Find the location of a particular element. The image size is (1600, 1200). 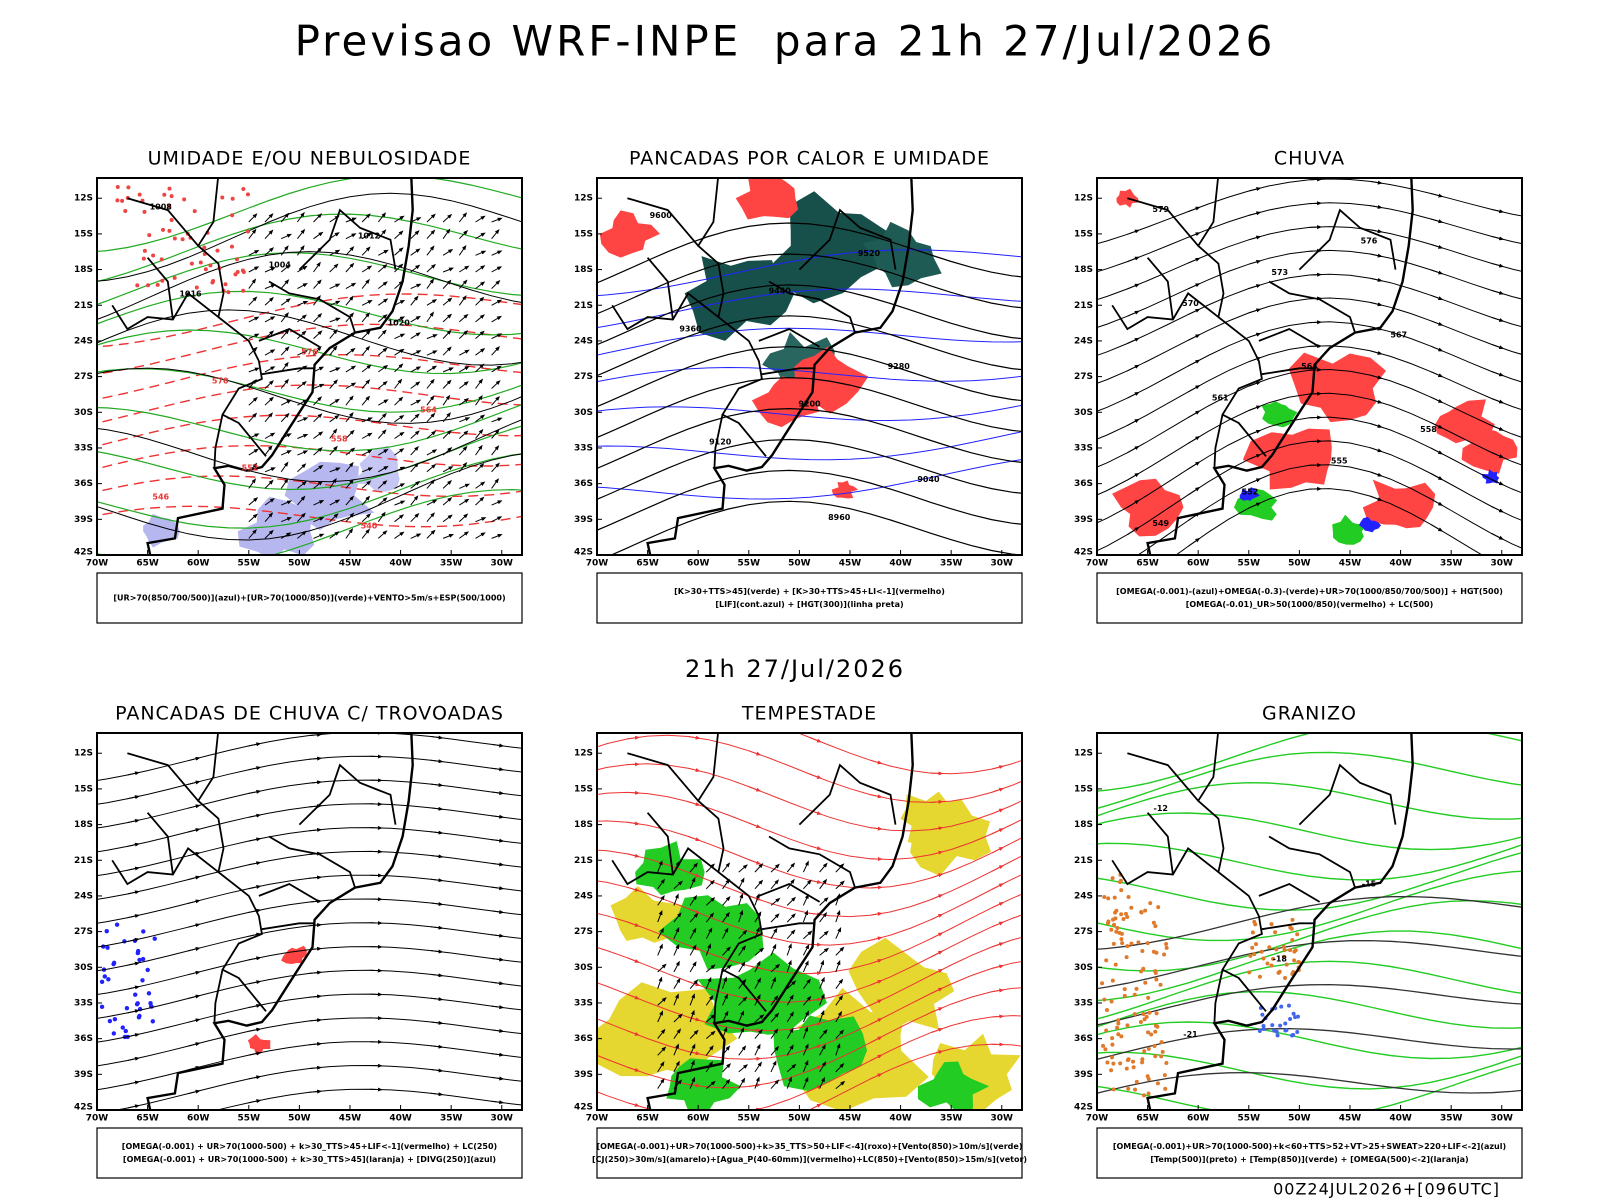

contour-label: 570 is located at coordinates (1190, 303).